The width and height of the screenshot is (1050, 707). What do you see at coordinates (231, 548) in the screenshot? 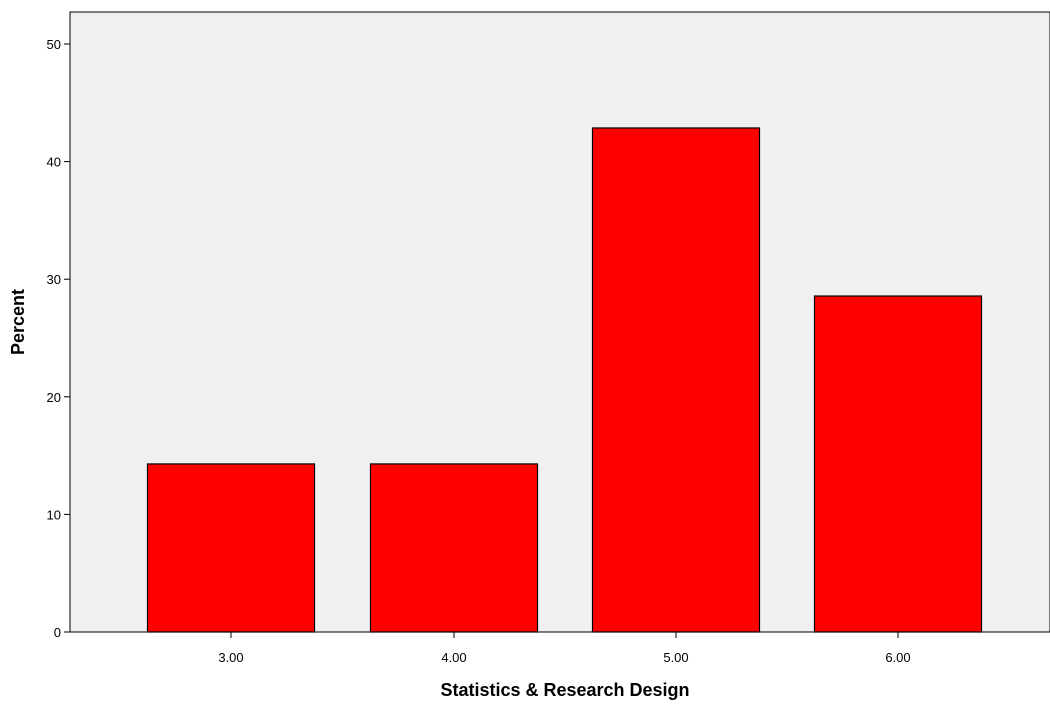
I see `bar-3.00` at bounding box center [231, 548].